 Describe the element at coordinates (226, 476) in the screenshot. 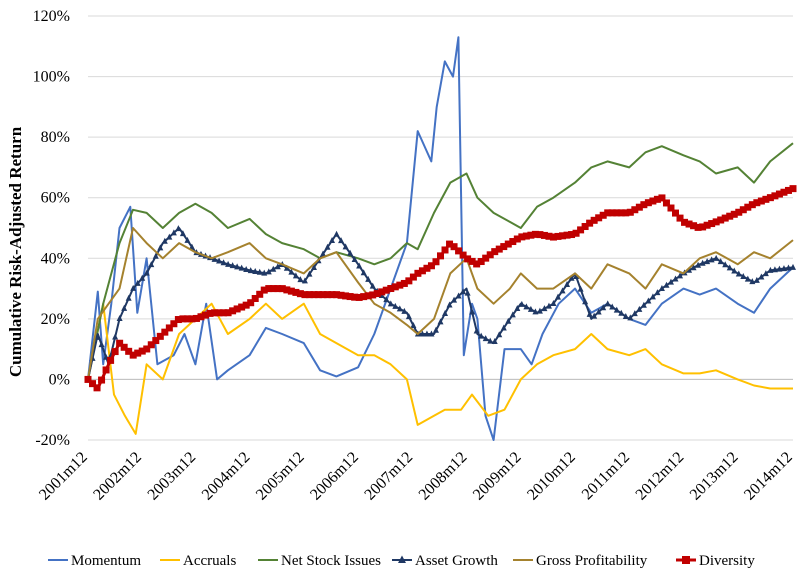

I see `x-tick-label: 2004m12` at that location.